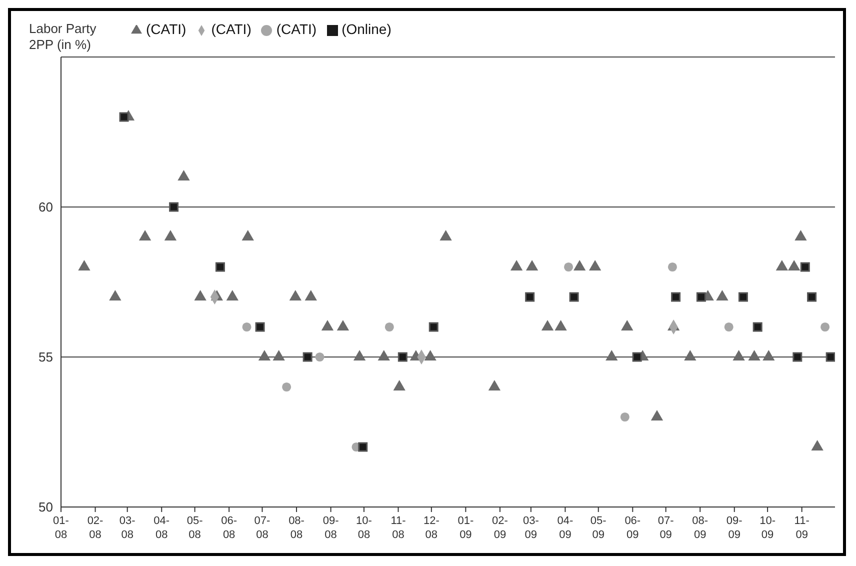  Describe the element at coordinates (734, 528) in the screenshot. I see `x-tick-label: 09-09` at that location.